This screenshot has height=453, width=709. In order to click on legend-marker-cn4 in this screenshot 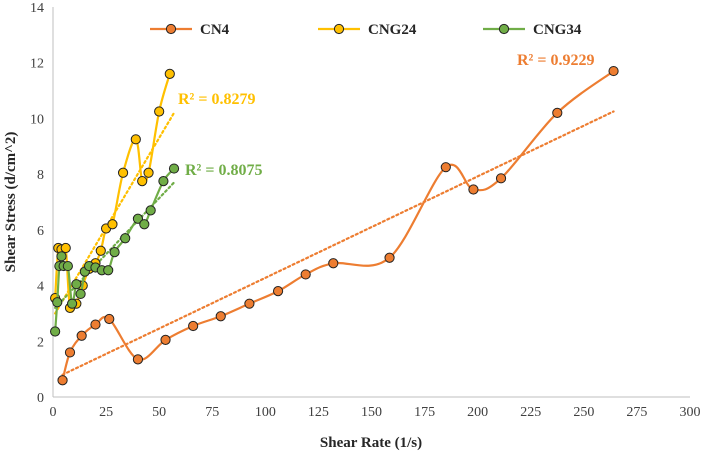, I will do `click(171, 29)`.